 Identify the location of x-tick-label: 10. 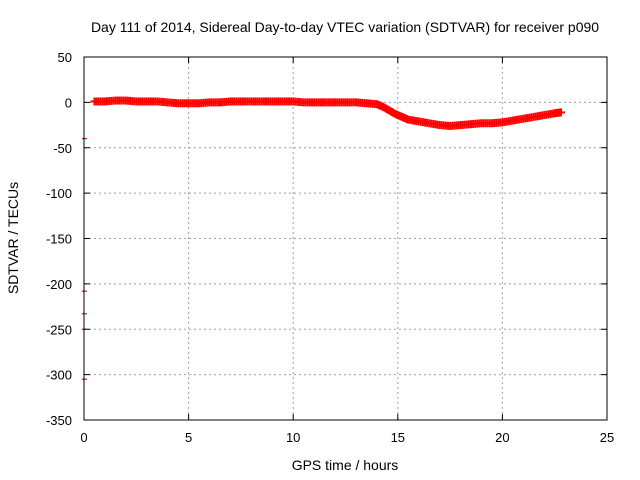
(293, 437).